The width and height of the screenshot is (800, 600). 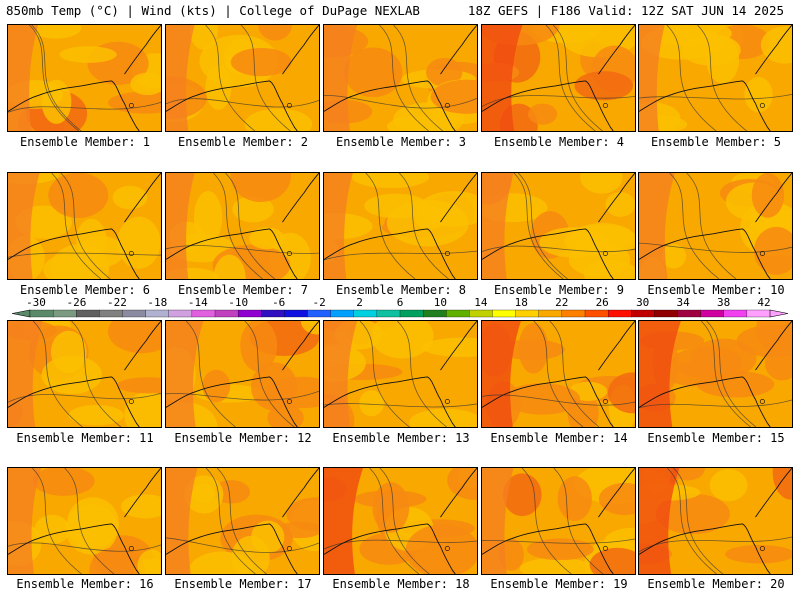 I want to click on panel-label: Ensemble Member: 1, so click(x=85, y=142).